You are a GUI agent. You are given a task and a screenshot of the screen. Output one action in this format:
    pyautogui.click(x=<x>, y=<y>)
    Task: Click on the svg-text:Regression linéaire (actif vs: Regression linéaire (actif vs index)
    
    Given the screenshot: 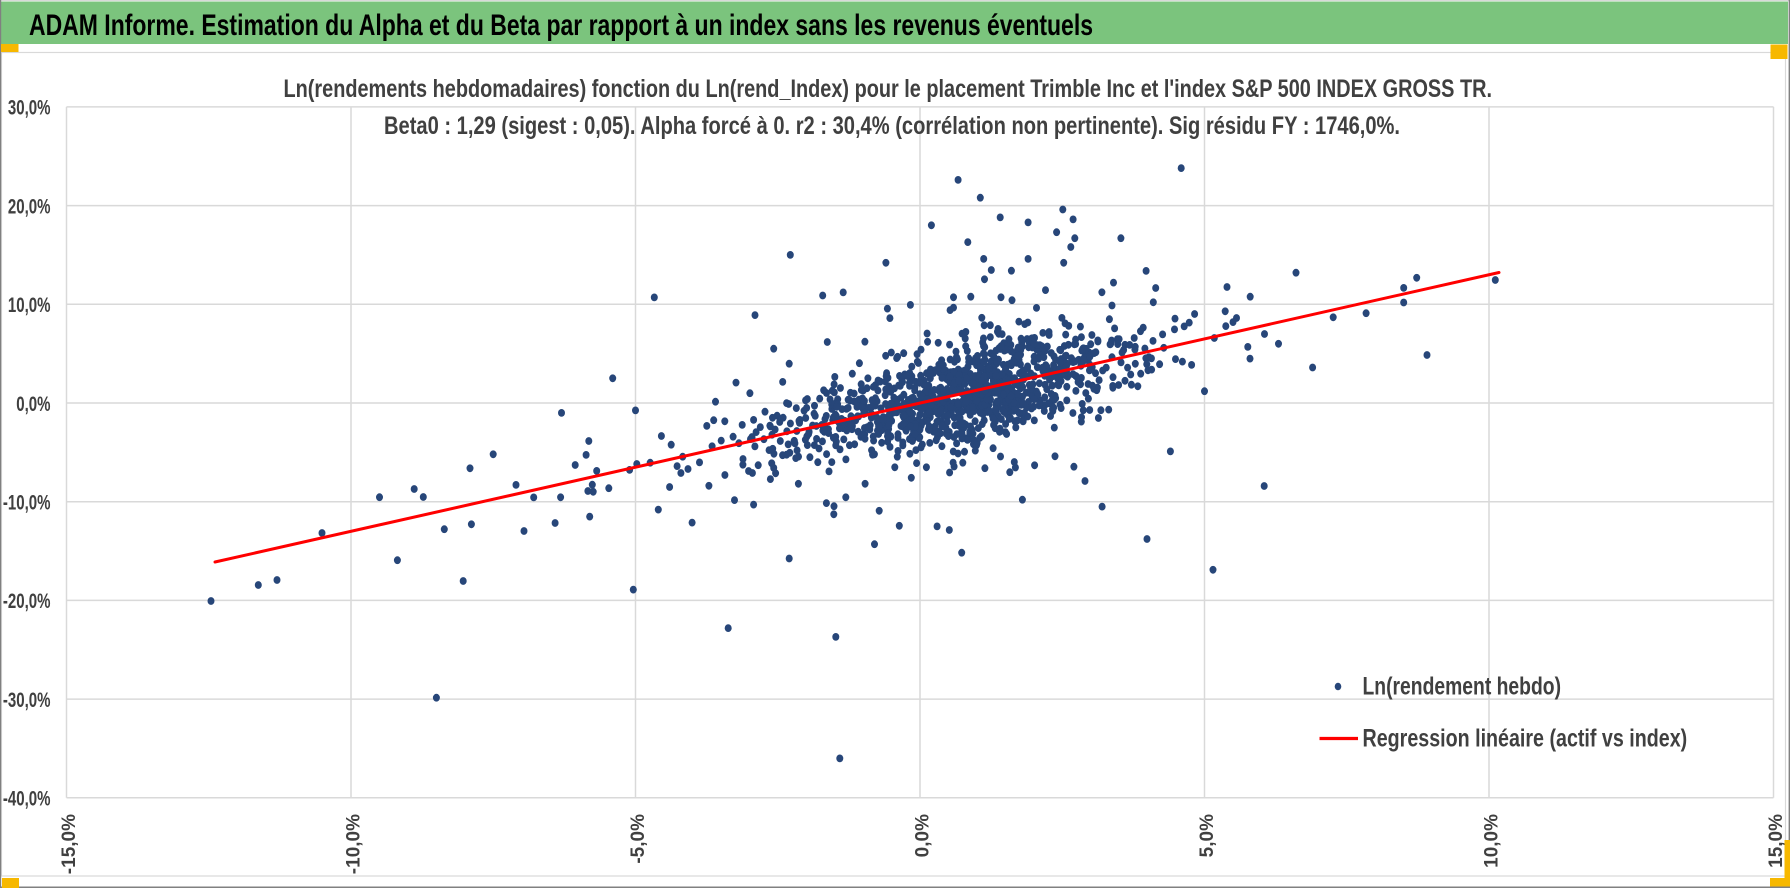 What is the action you would take?
    pyautogui.click(x=1525, y=739)
    